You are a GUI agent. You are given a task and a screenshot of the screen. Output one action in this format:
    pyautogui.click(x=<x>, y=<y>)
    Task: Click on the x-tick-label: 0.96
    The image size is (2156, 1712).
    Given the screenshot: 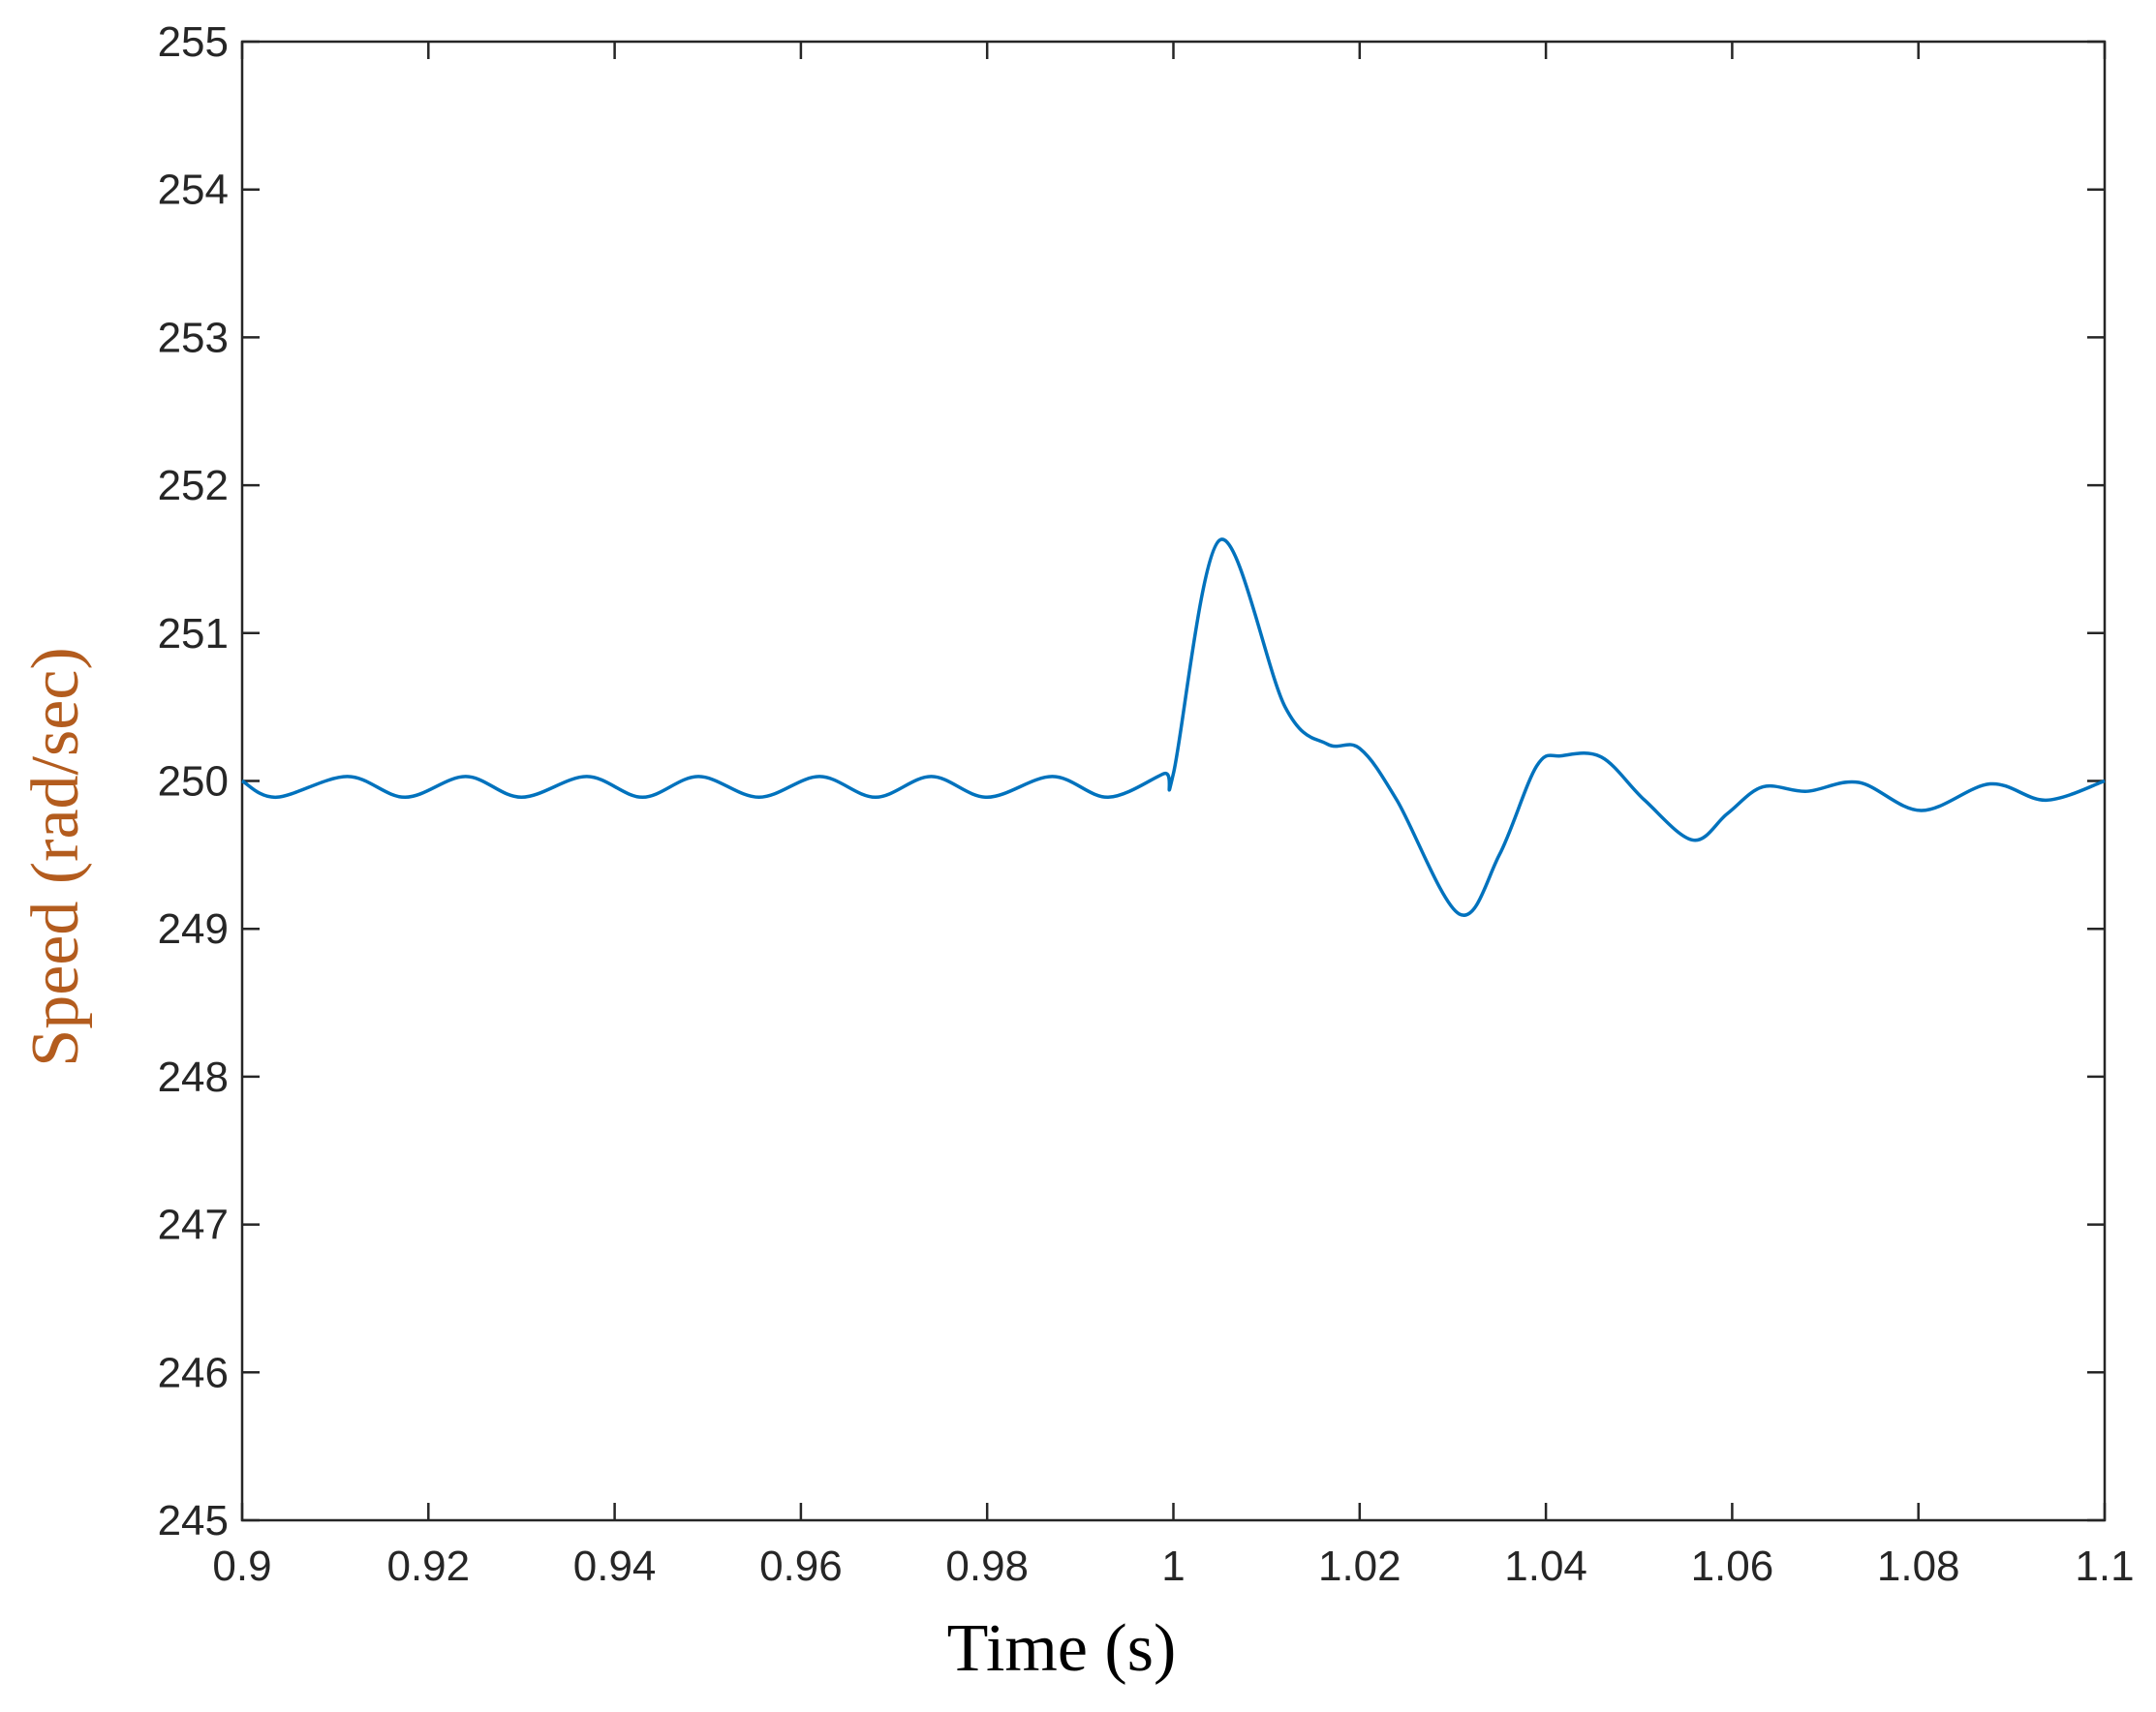 What is the action you would take?
    pyautogui.click(x=801, y=1566)
    